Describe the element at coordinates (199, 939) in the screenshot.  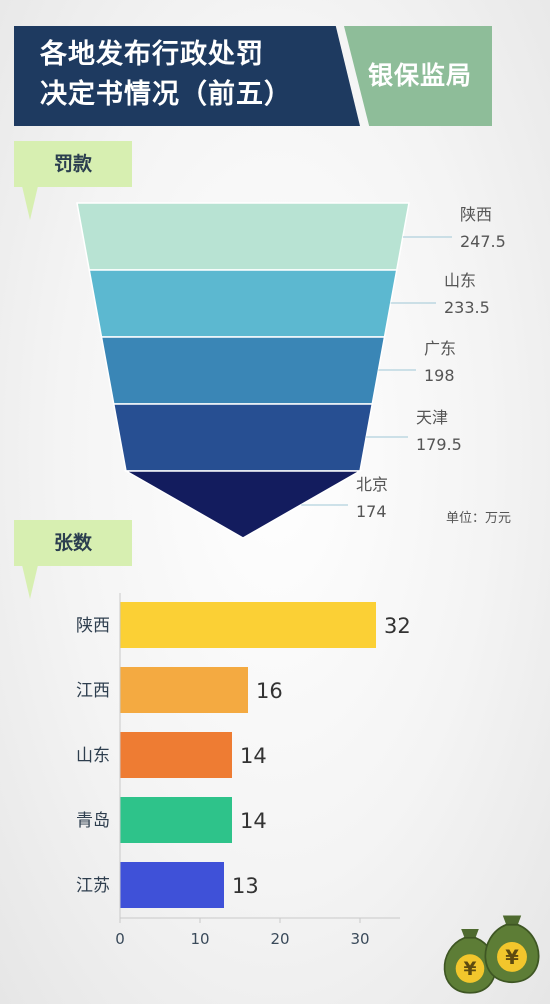
I see `x-tick-label: 10` at that location.